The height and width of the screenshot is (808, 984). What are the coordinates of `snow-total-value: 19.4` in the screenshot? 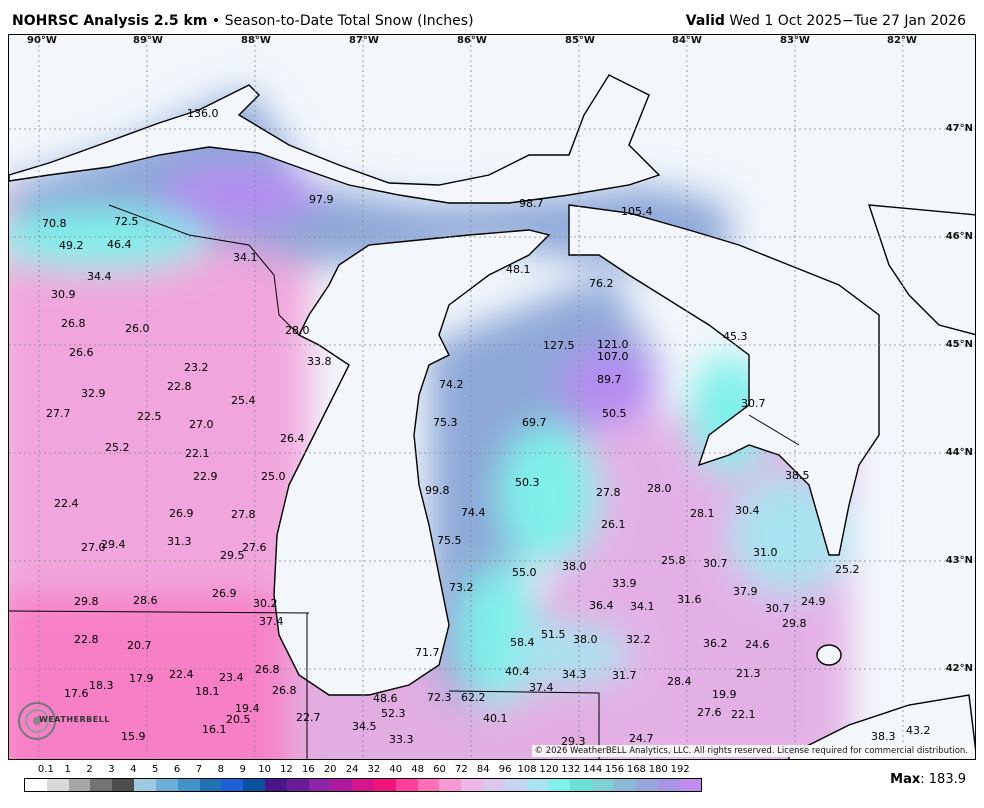 It's located at (247, 708).